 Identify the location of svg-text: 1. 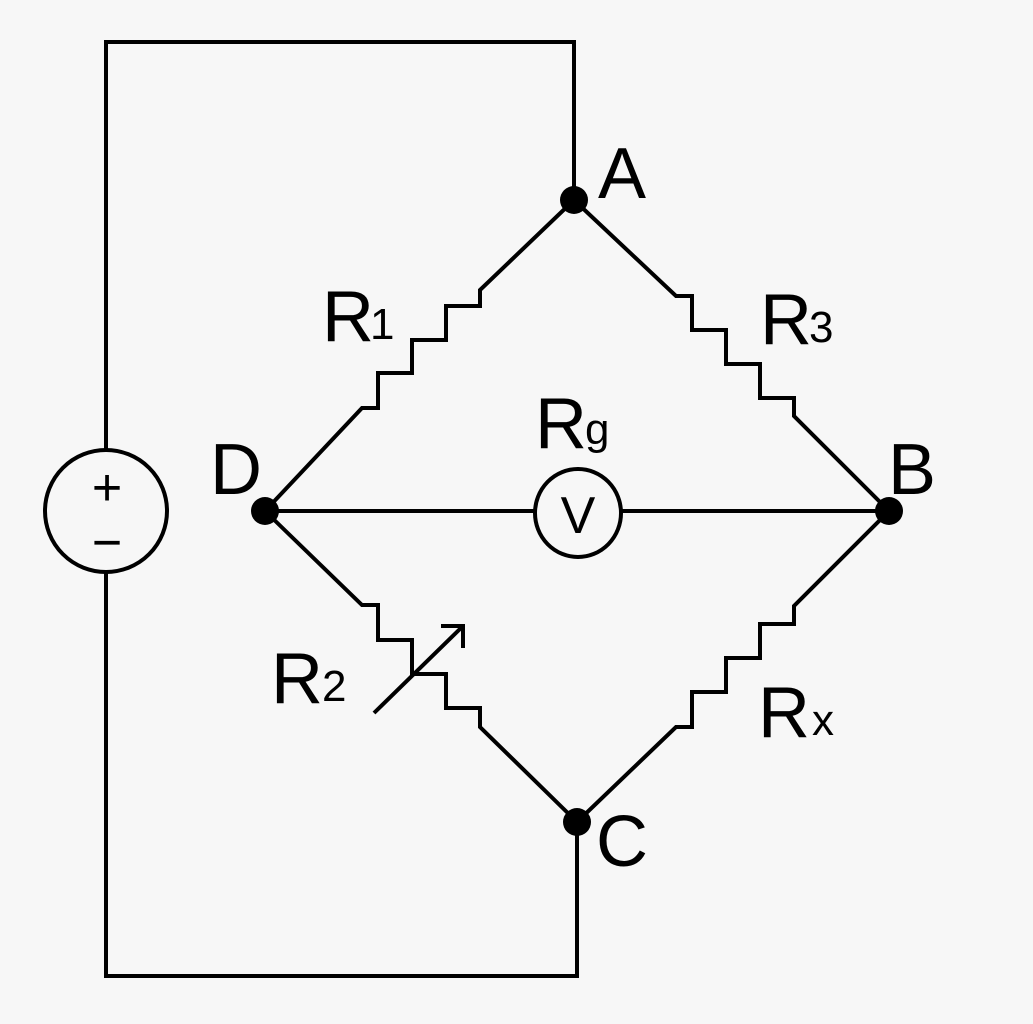
(382, 324).